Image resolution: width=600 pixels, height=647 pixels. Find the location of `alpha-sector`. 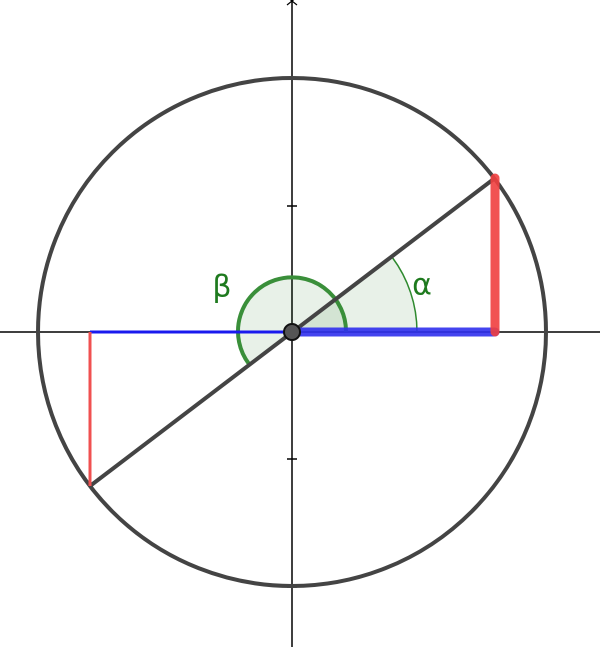

alpha-sector is located at coordinates (354, 294).